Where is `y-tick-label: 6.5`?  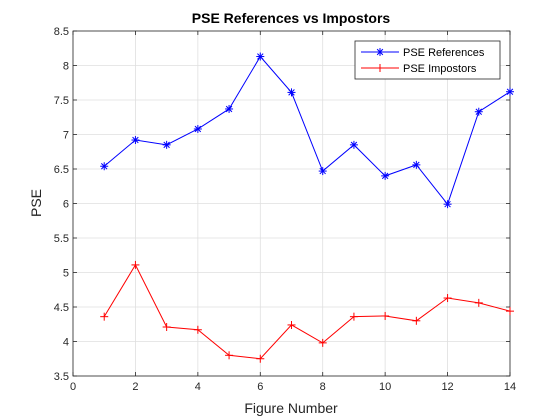 y-tick-label: 6.5 is located at coordinates (61, 170).